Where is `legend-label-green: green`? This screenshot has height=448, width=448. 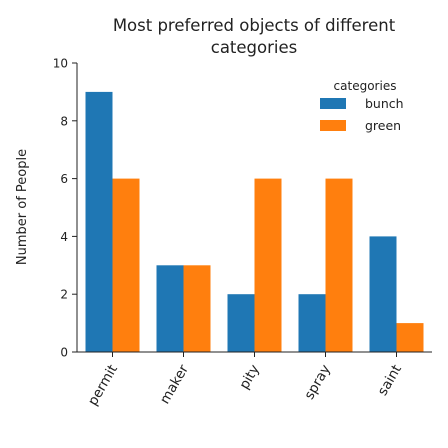 legend-label-green: green is located at coordinates (383, 125).